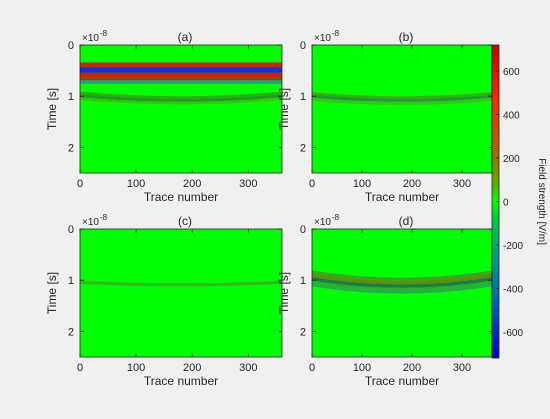 Image resolution: width=550 pixels, height=419 pixels. What do you see at coordinates (513, 246) in the screenshot?
I see `colorbar-tick-label: -200` at bounding box center [513, 246].